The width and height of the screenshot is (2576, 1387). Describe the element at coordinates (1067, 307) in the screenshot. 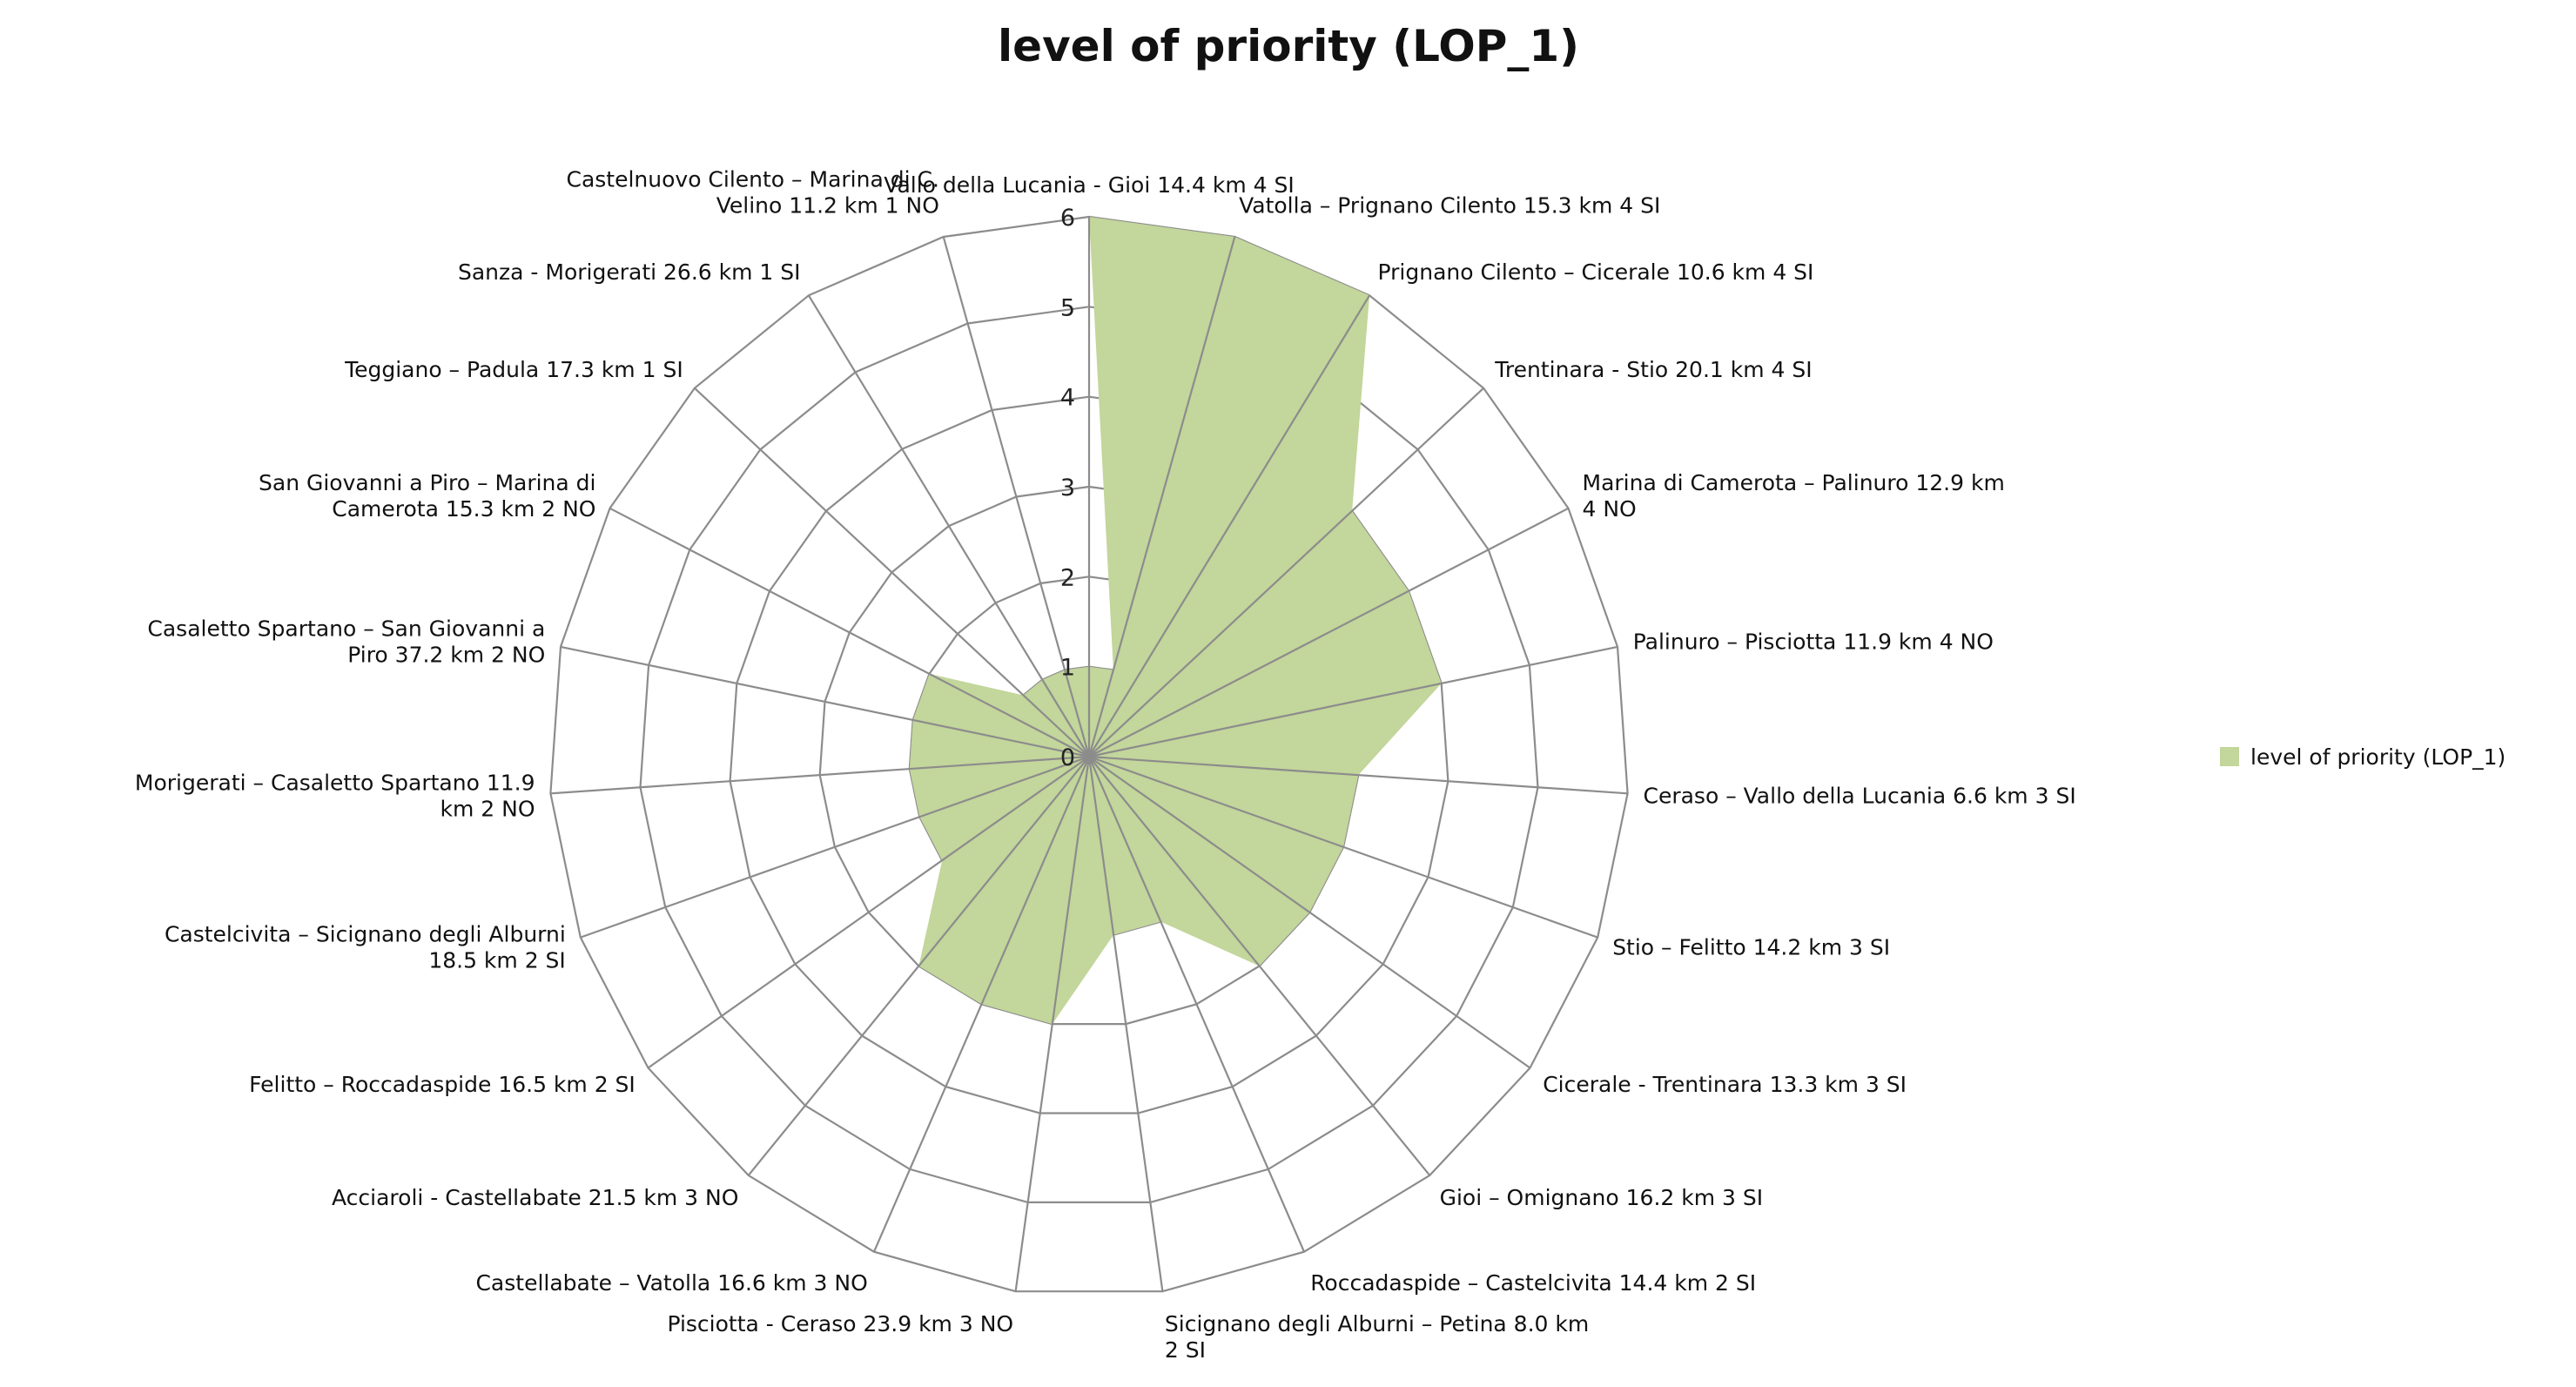

I see `tick-label-5: 5` at that location.